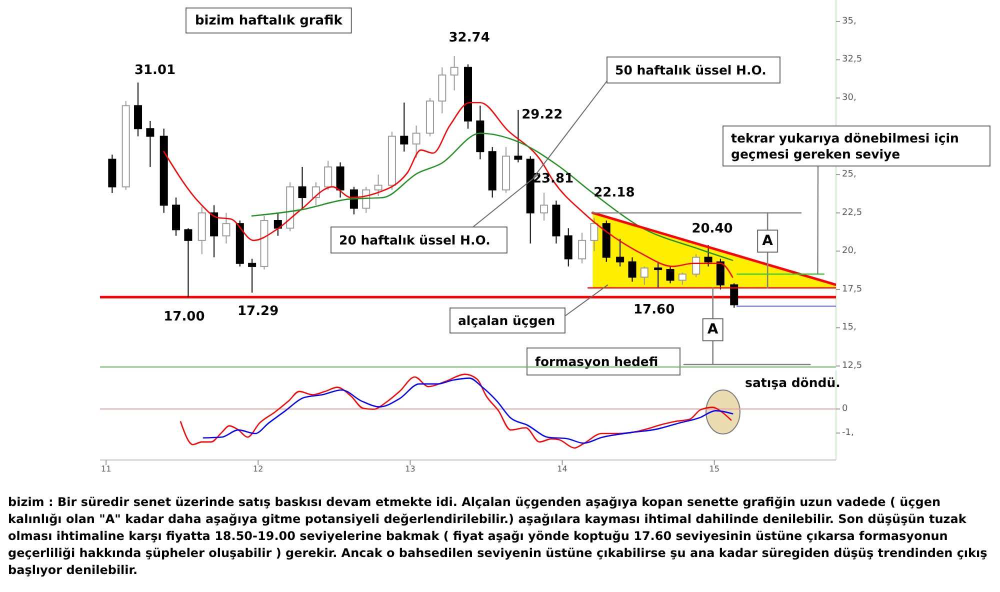 Image resolution: width=1000 pixels, height=592 pixels. I want to click on annotation: 17.00, so click(184, 317).